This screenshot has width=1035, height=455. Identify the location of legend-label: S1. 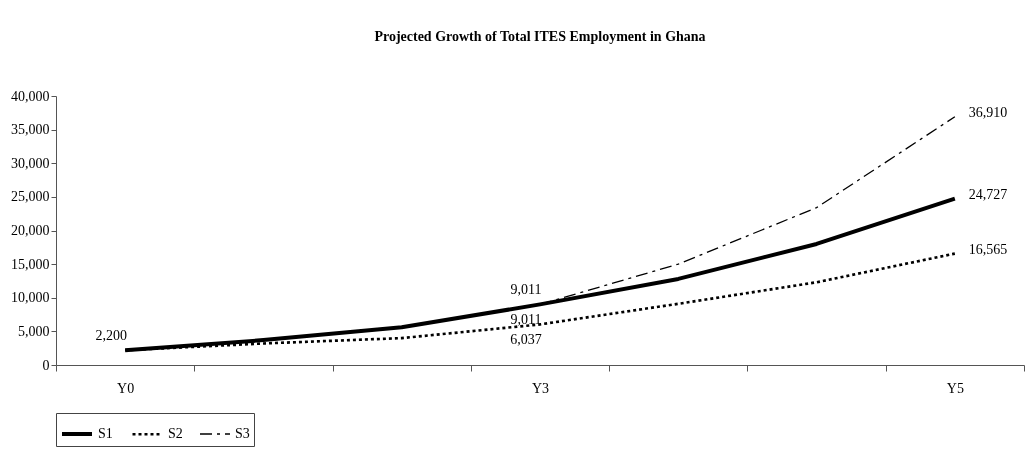
(105, 433).